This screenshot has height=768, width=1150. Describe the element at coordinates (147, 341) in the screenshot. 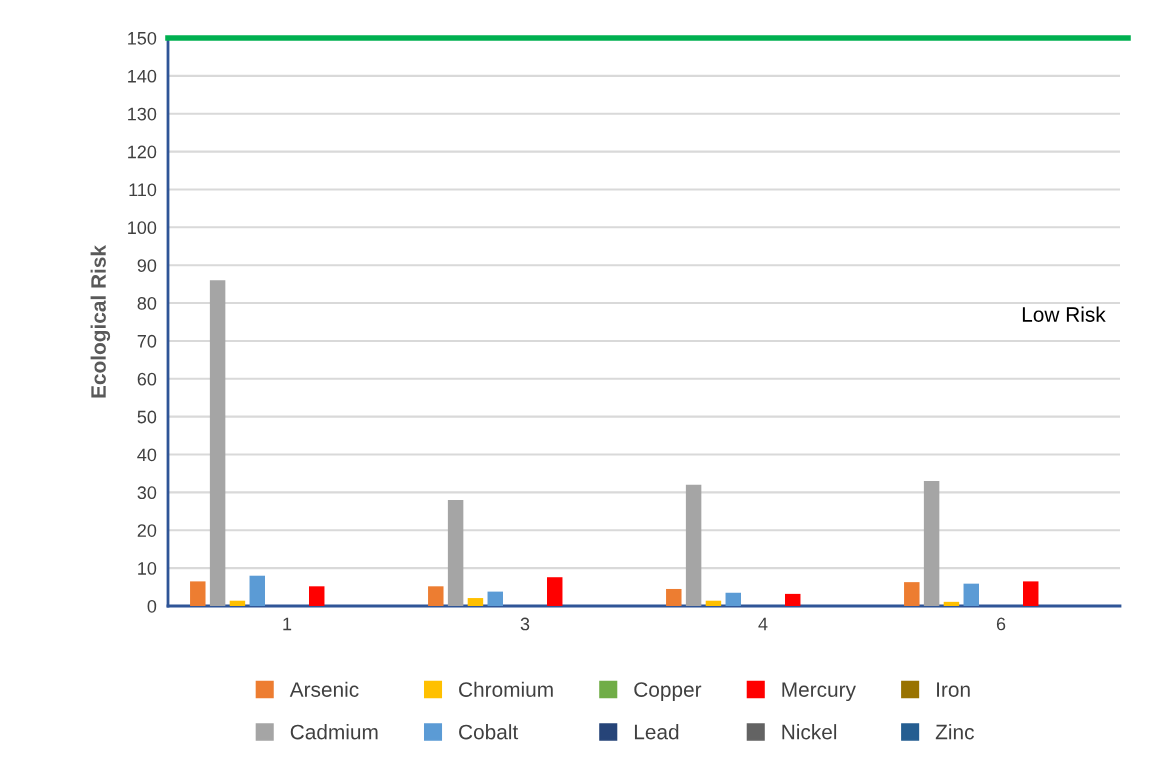

I see `y-tick-label: 70` at that location.